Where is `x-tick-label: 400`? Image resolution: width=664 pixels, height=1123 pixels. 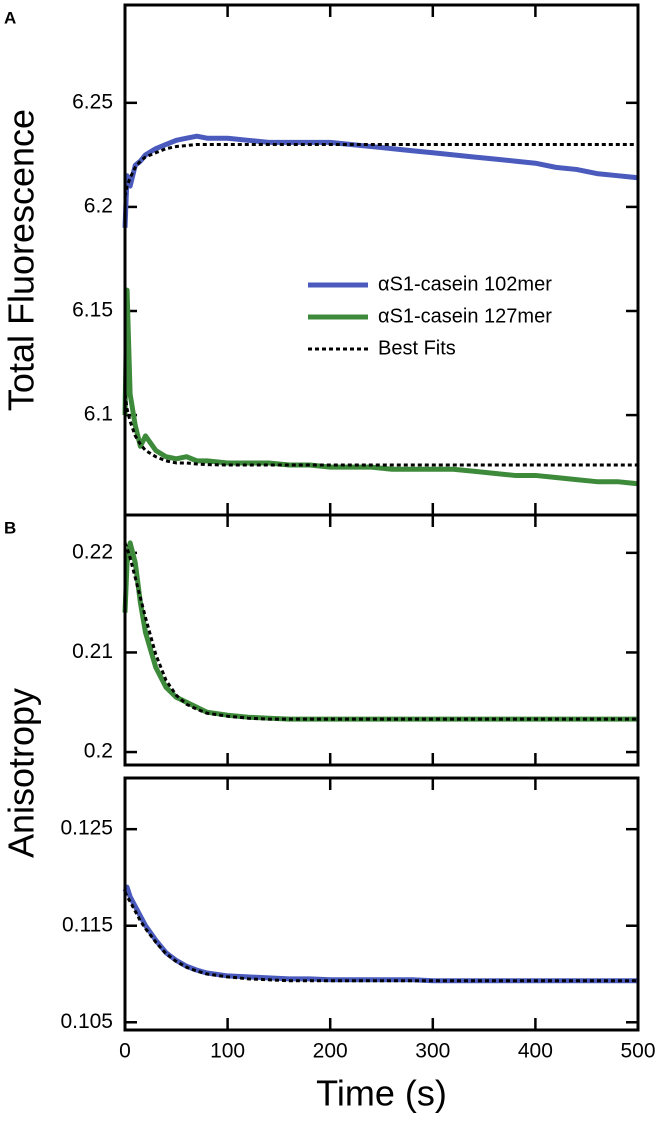
x-tick-label: 400 is located at coordinates (535, 1051).